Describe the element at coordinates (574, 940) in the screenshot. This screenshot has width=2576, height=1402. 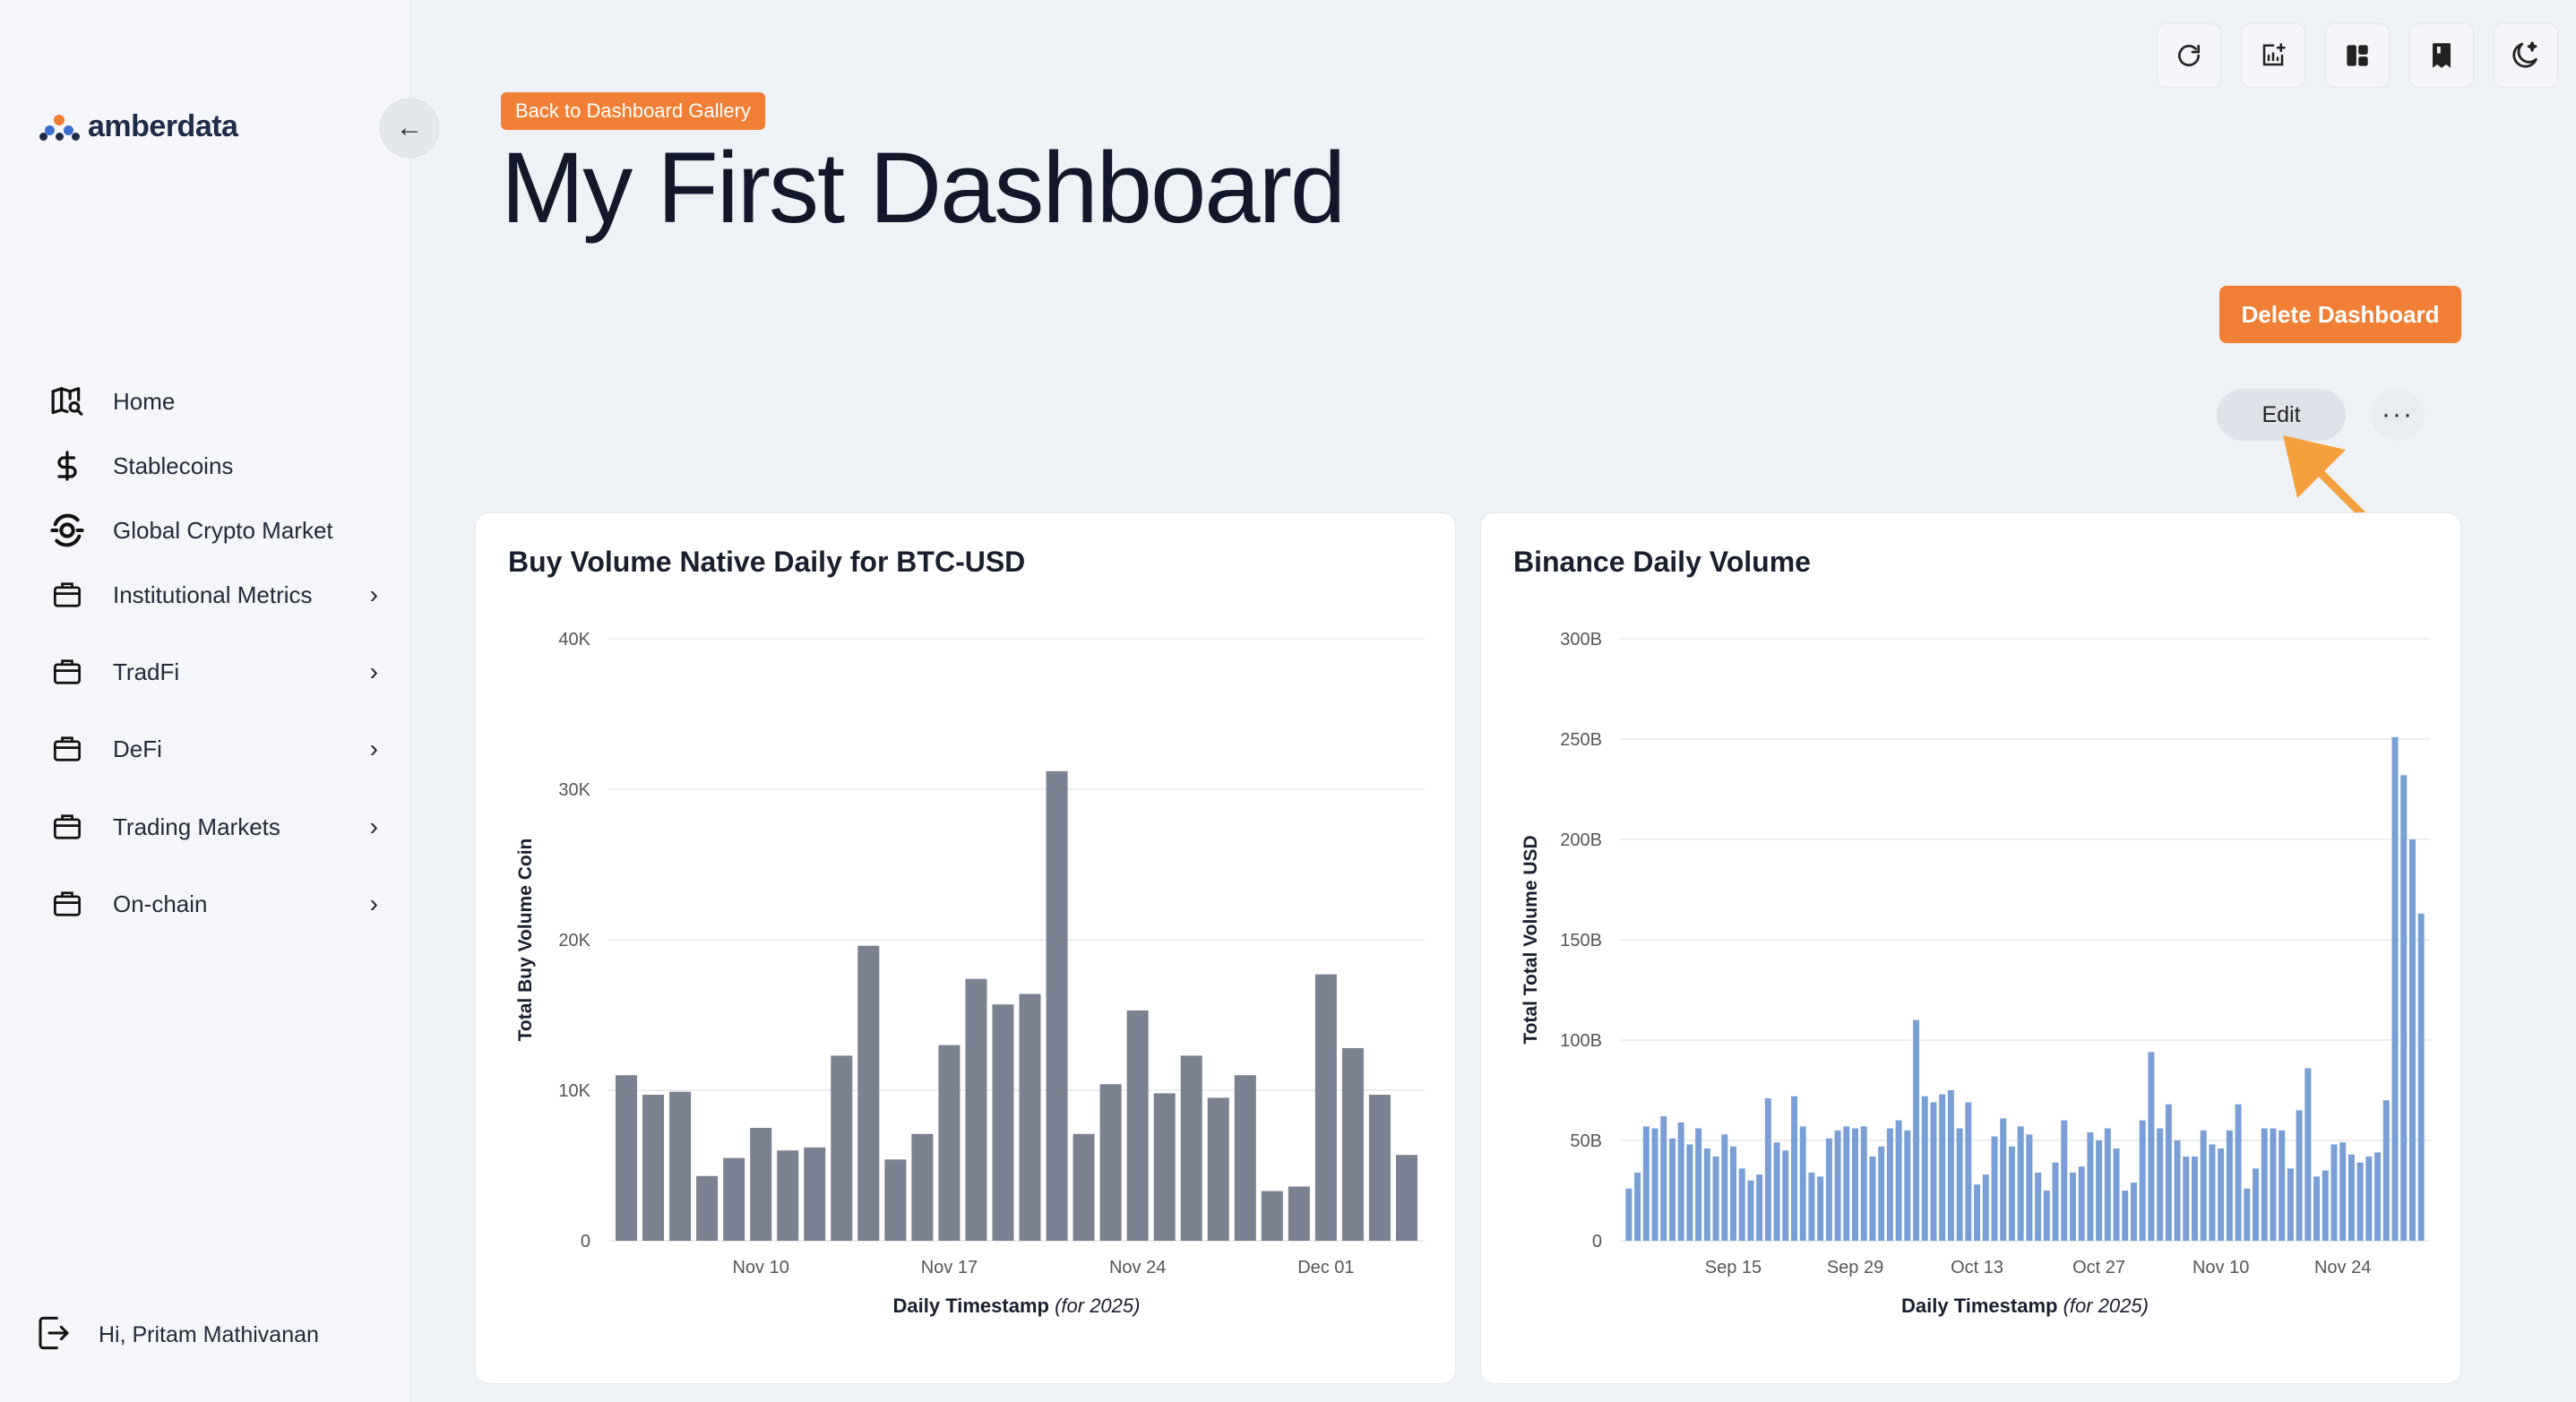
I see `y-tick-label: 20K` at that location.